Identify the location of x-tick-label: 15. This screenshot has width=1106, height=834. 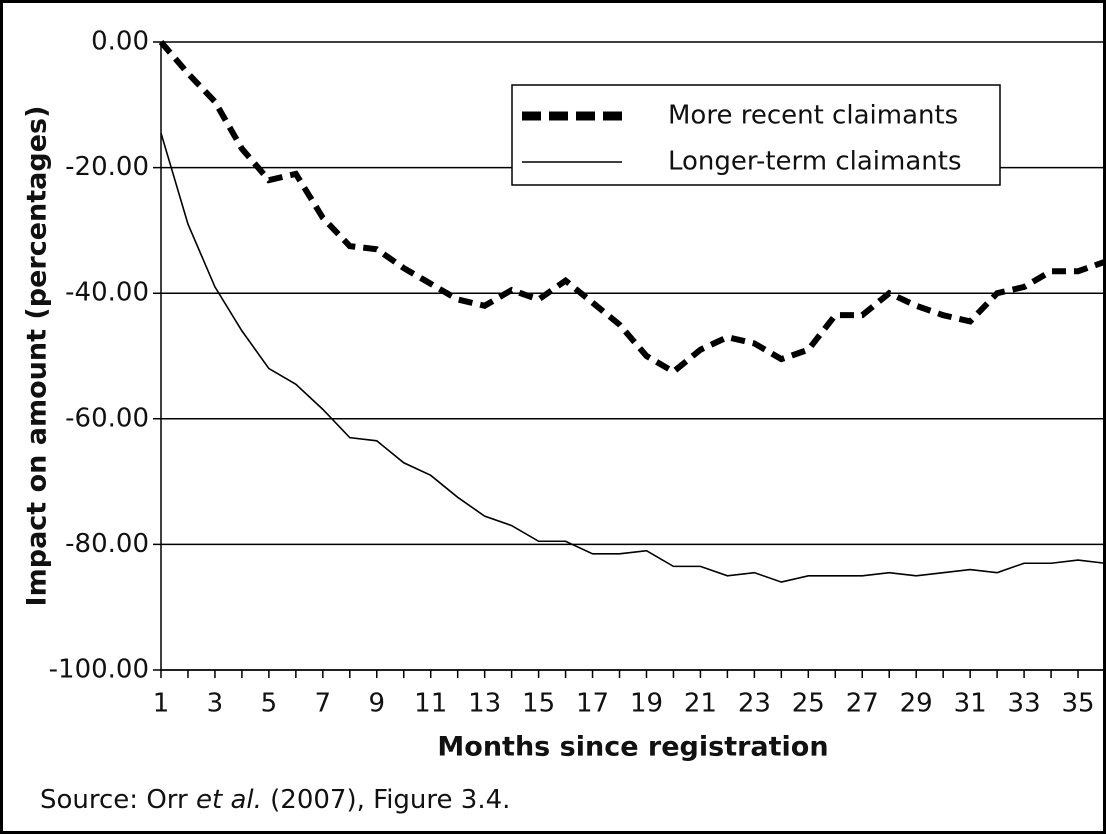
(538, 704).